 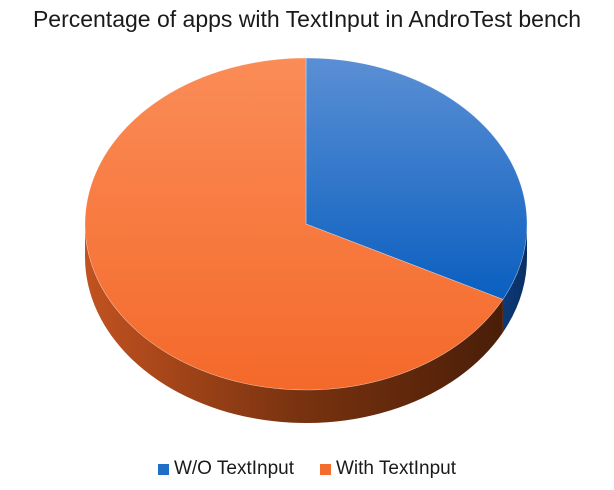 What do you see at coordinates (396, 468) in the screenshot?
I see `legend-label-with-textinput: With TextInput` at bounding box center [396, 468].